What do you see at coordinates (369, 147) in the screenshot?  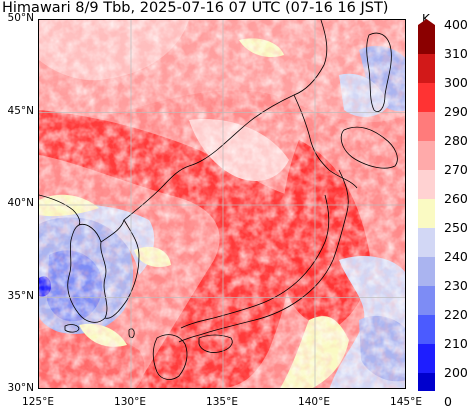 I see `coastline-hokkaido` at bounding box center [369, 147].